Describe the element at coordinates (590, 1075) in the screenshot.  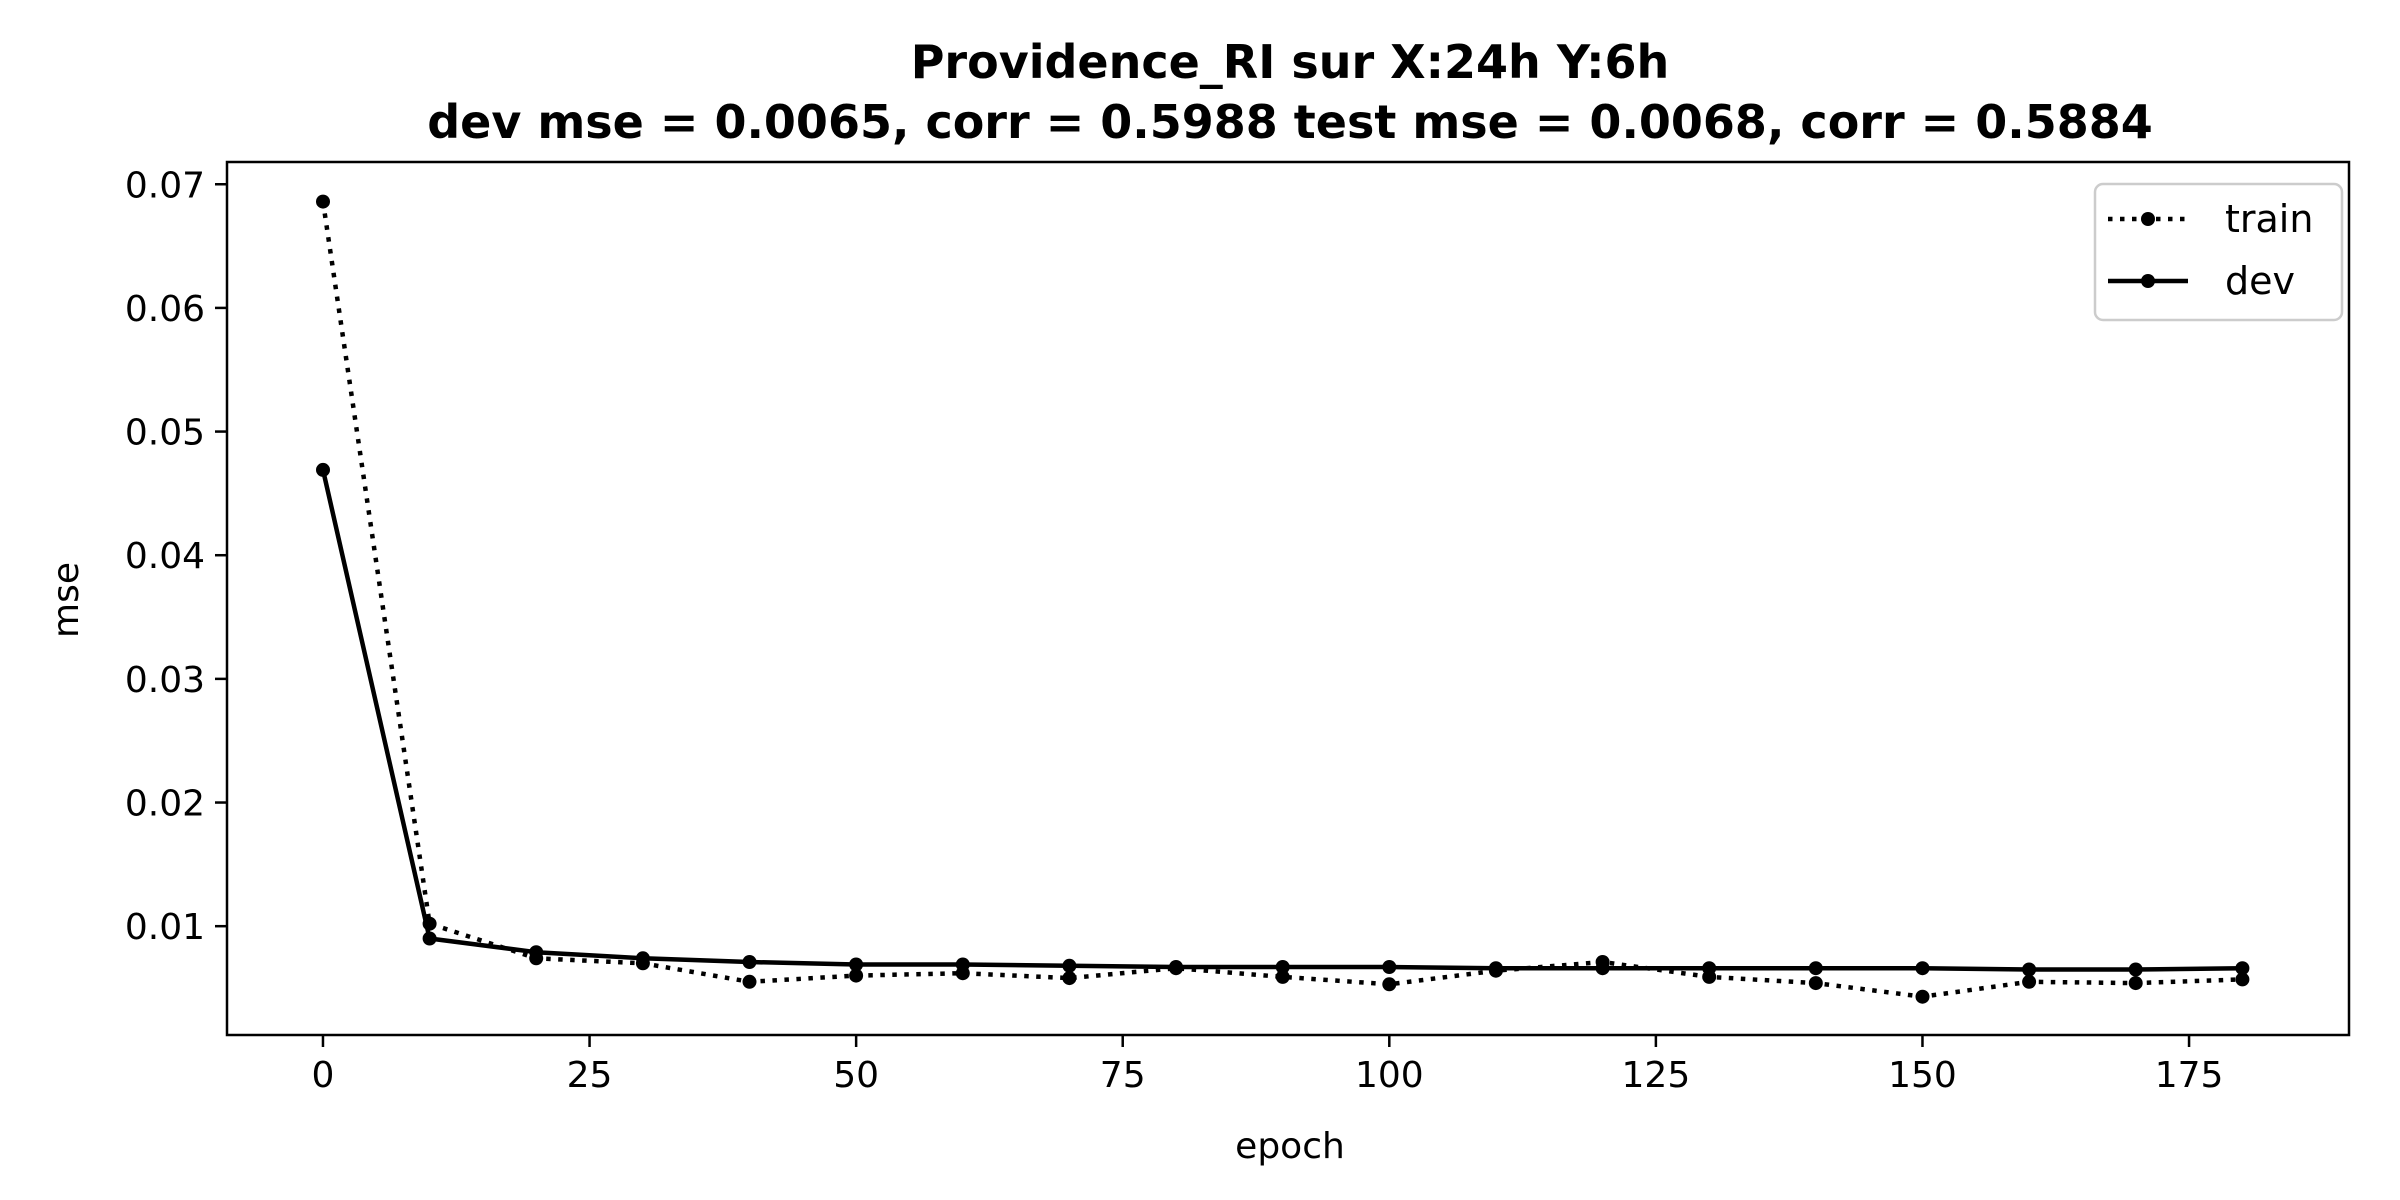
I see `x-tick-label: 25` at that location.